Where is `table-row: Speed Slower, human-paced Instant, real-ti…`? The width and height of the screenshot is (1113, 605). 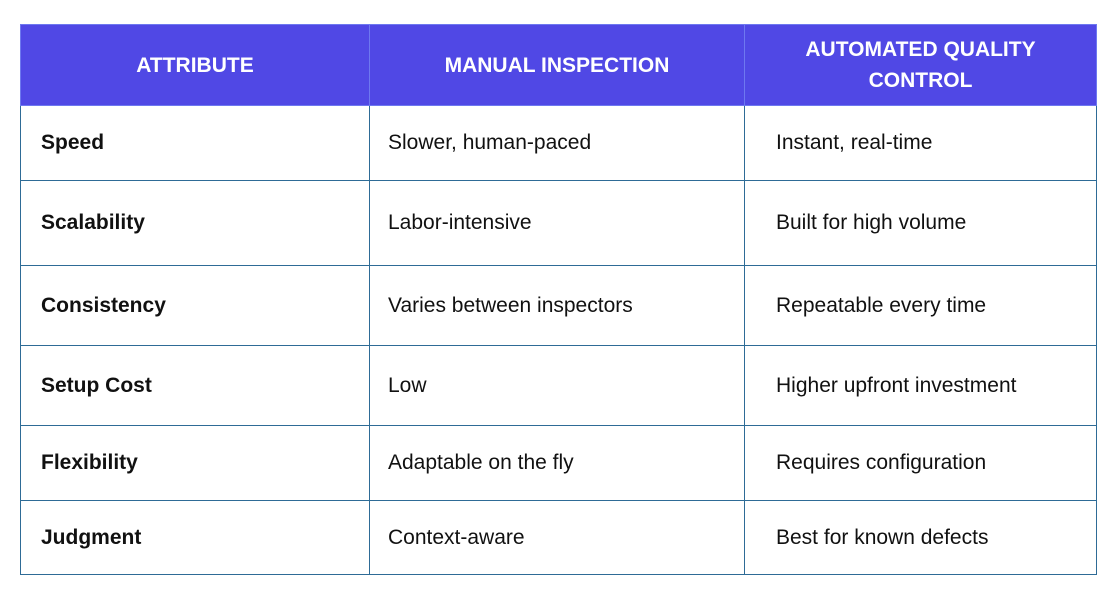 table-row: Speed Slower, human-paced Instant, real-ti… is located at coordinates (558, 143).